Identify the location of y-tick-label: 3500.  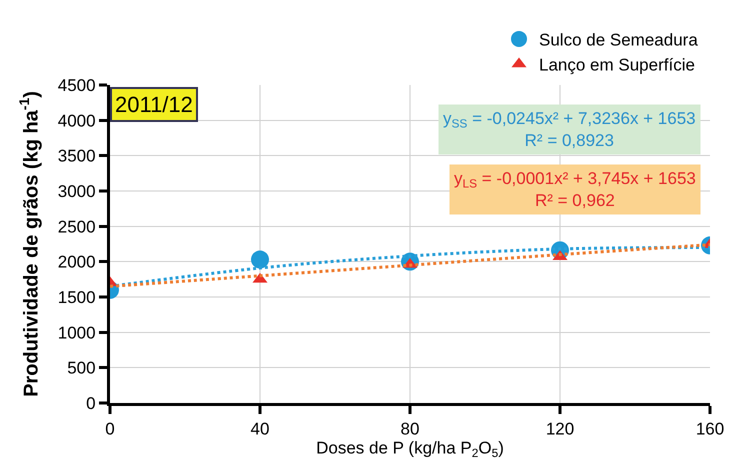
(77, 156).